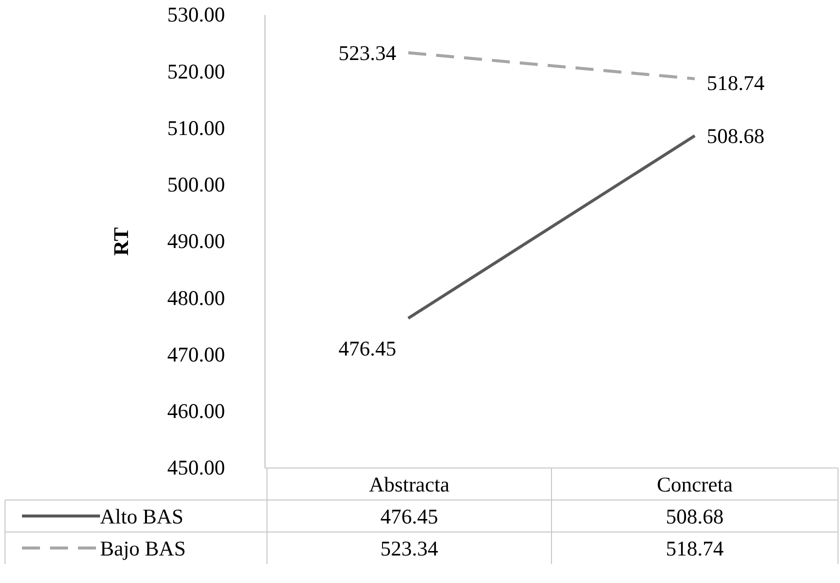 The width and height of the screenshot is (840, 583). I want to click on y-tick-label: 510.00, so click(196, 128).